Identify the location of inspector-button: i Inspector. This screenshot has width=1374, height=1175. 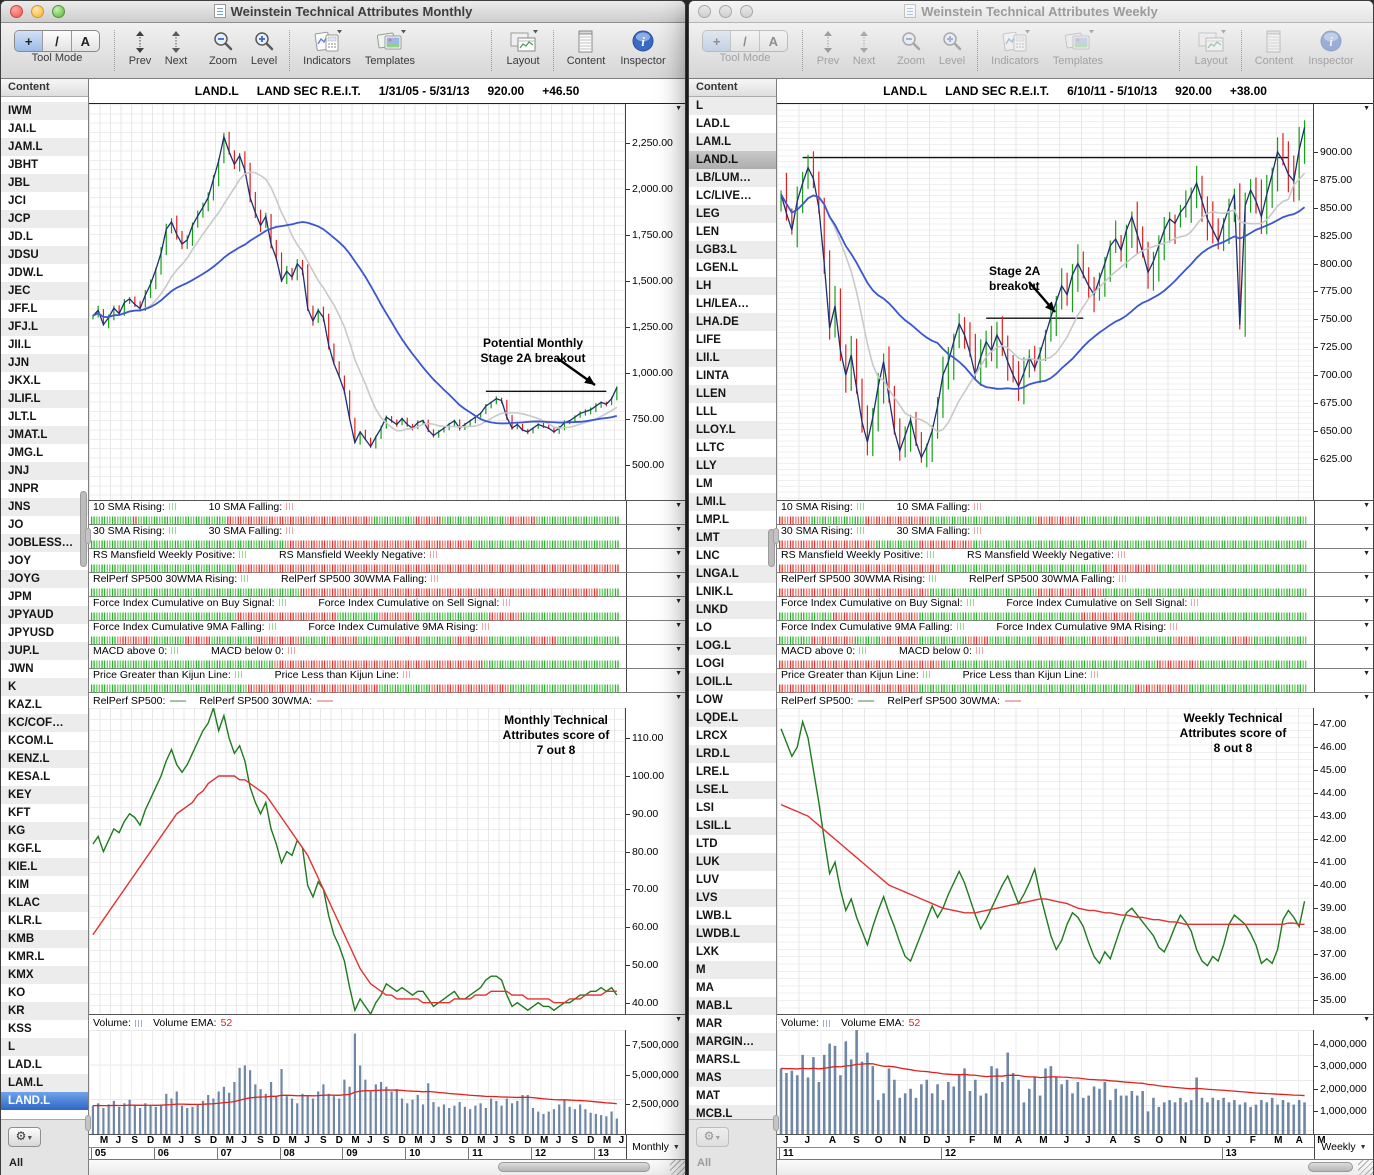
(1331, 47).